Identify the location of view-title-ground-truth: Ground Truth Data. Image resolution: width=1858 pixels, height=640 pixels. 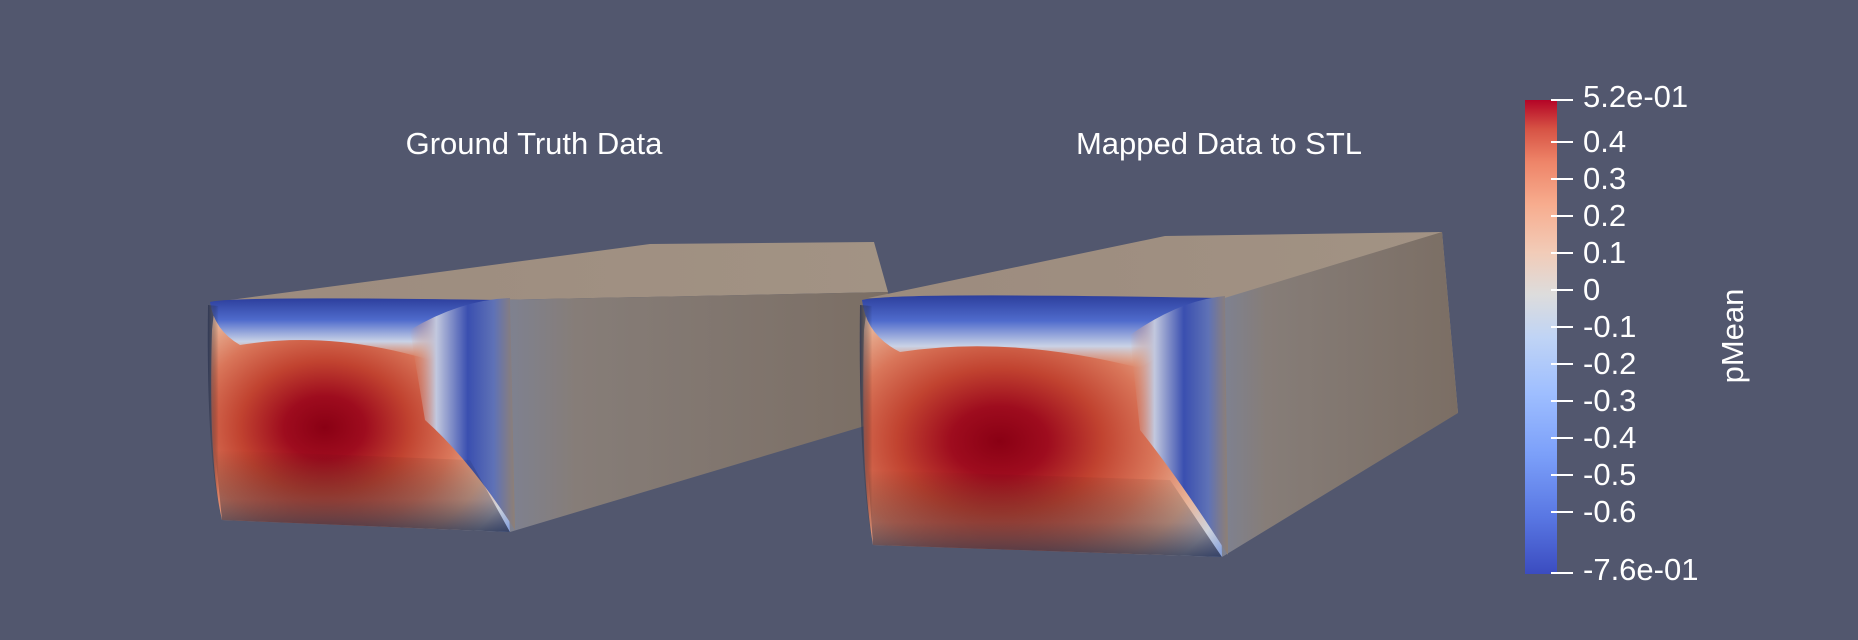
(534, 143).